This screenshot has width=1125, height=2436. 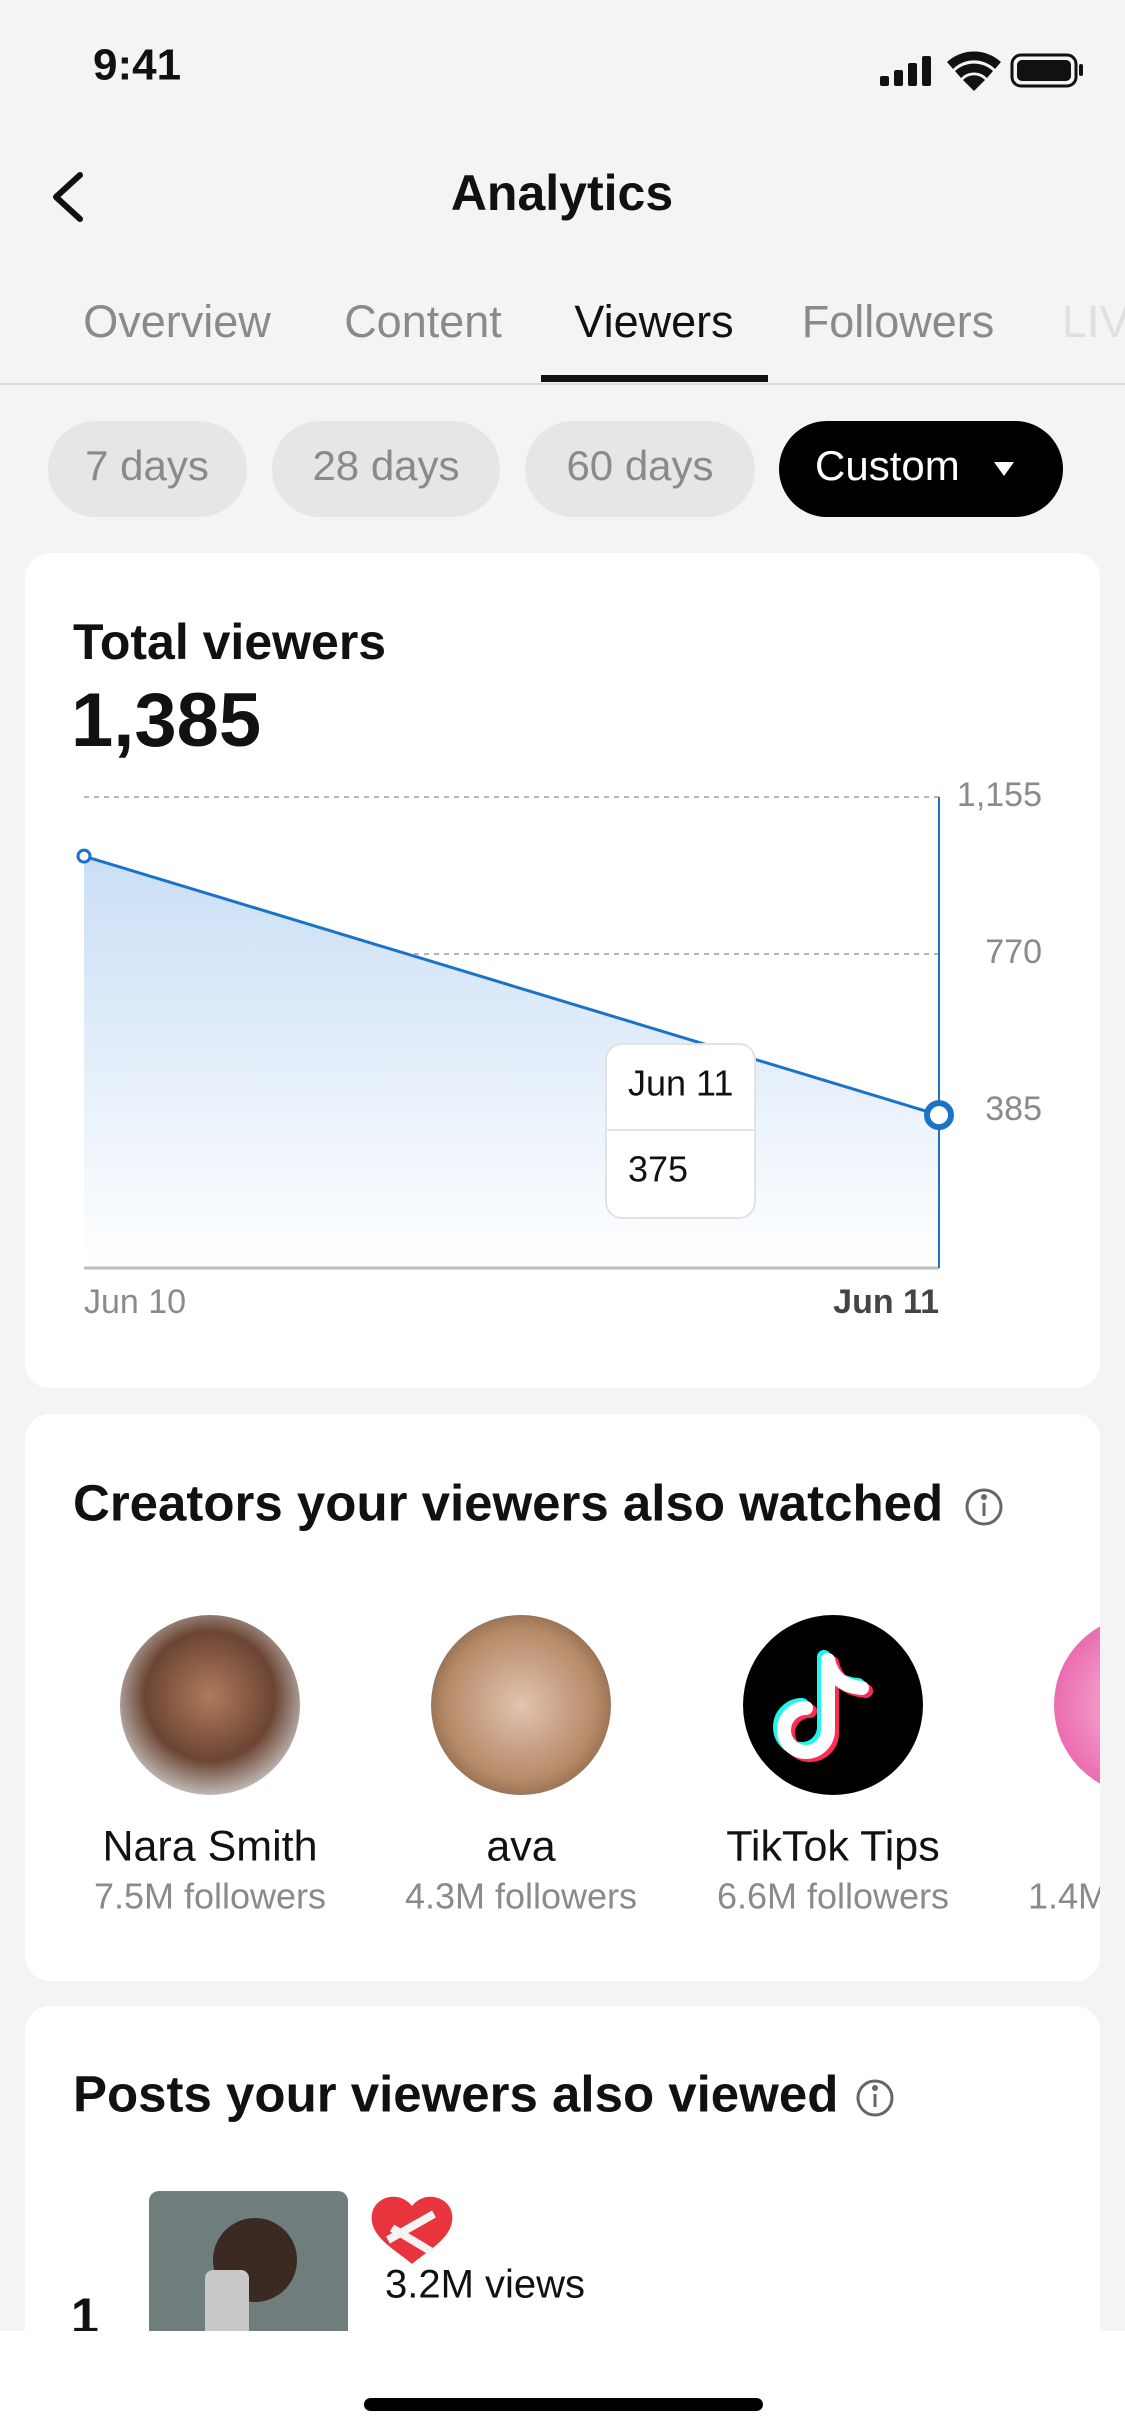 What do you see at coordinates (209, 1846) in the screenshot?
I see `creator-name: Nara Smith` at bounding box center [209, 1846].